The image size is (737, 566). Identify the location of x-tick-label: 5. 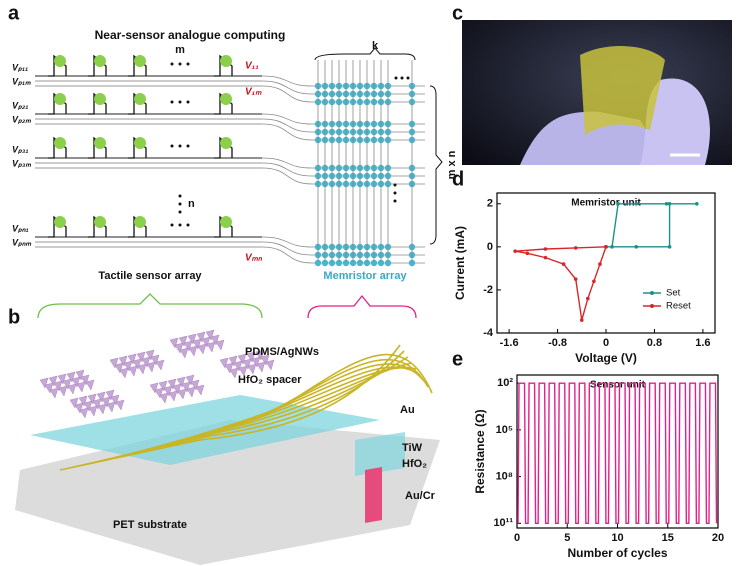
(567, 538).